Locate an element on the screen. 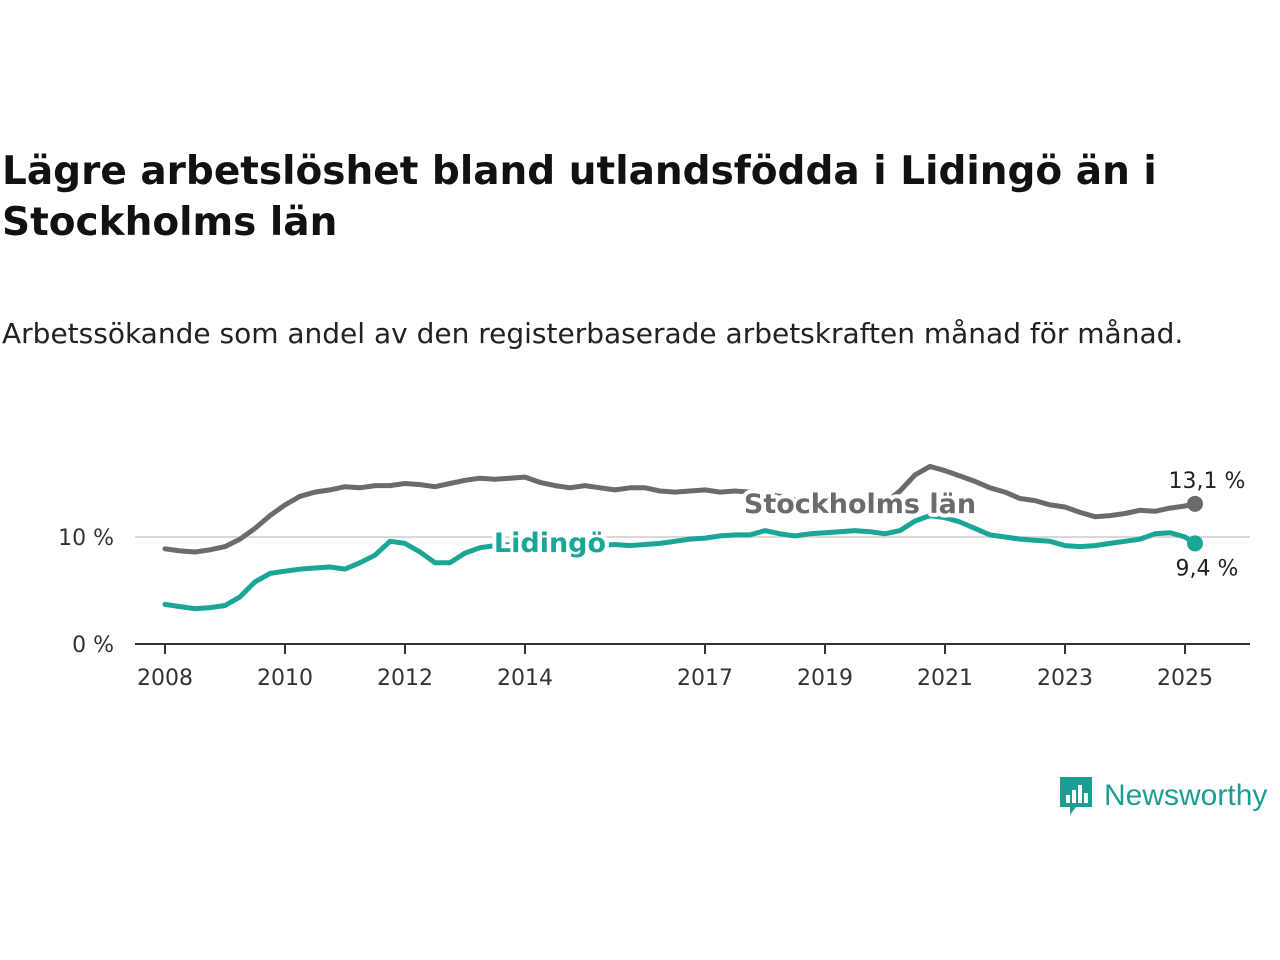 This screenshot has height=960, width=1280. newsworthy-logo-icon is located at coordinates (1076, 796).